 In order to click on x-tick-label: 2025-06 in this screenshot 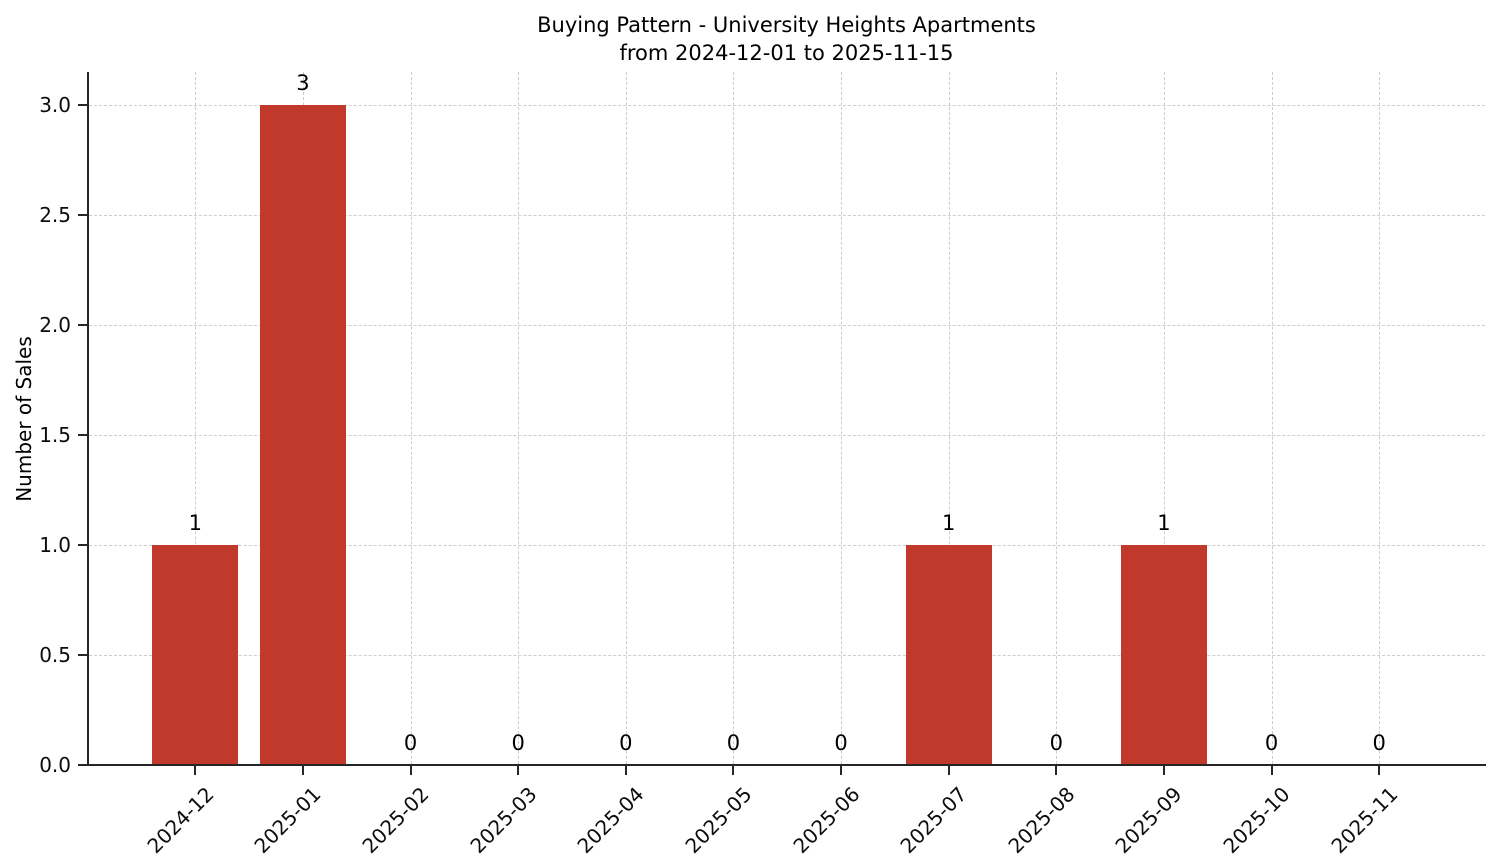, I will do `click(826, 820)`.